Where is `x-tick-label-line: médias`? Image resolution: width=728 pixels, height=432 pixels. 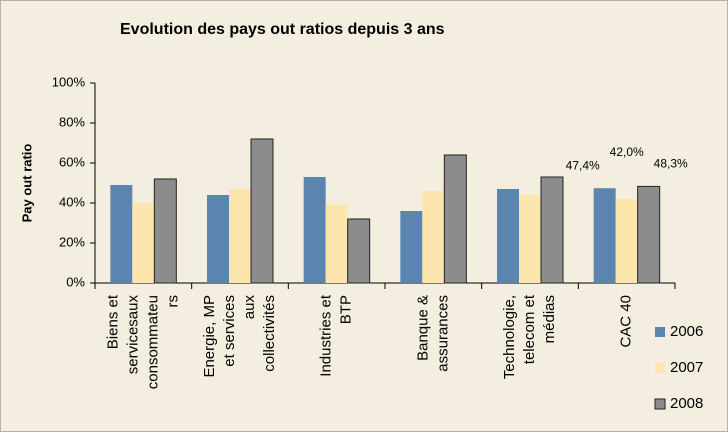 x-tick-label-line: médias is located at coordinates (549, 319).